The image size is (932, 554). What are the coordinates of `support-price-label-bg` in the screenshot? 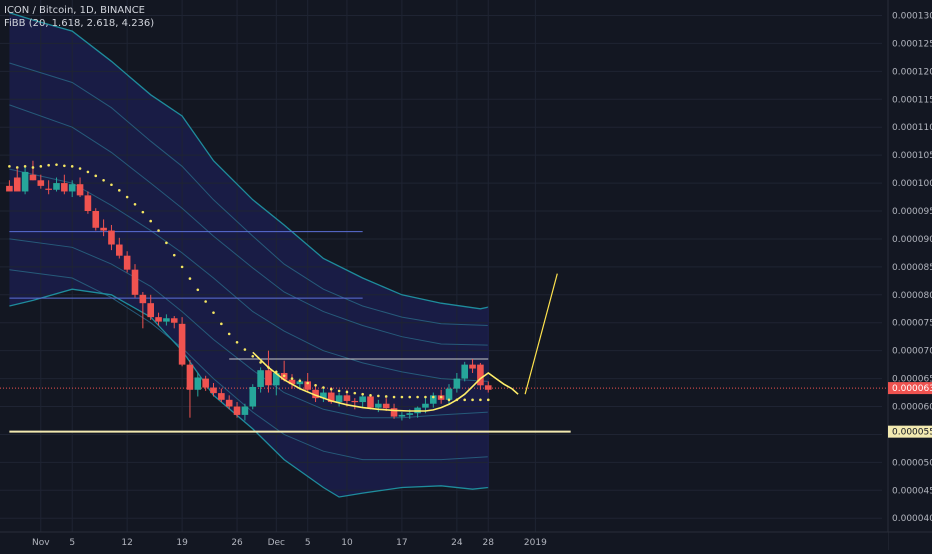 It's located at (910, 431).